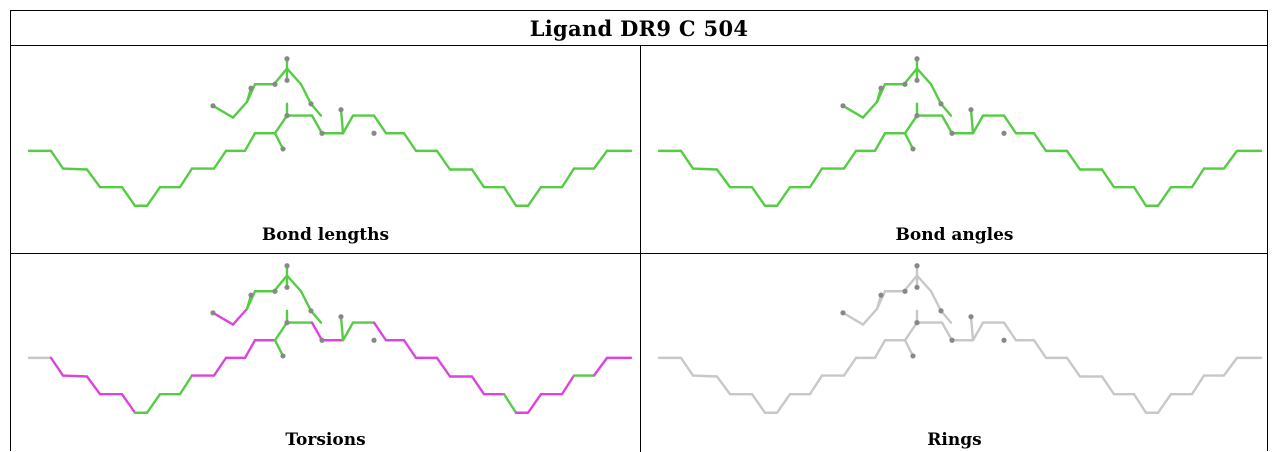 The image size is (1278, 452). Describe the element at coordinates (954, 440) in the screenshot. I see `caption-rings: Rings` at that location.